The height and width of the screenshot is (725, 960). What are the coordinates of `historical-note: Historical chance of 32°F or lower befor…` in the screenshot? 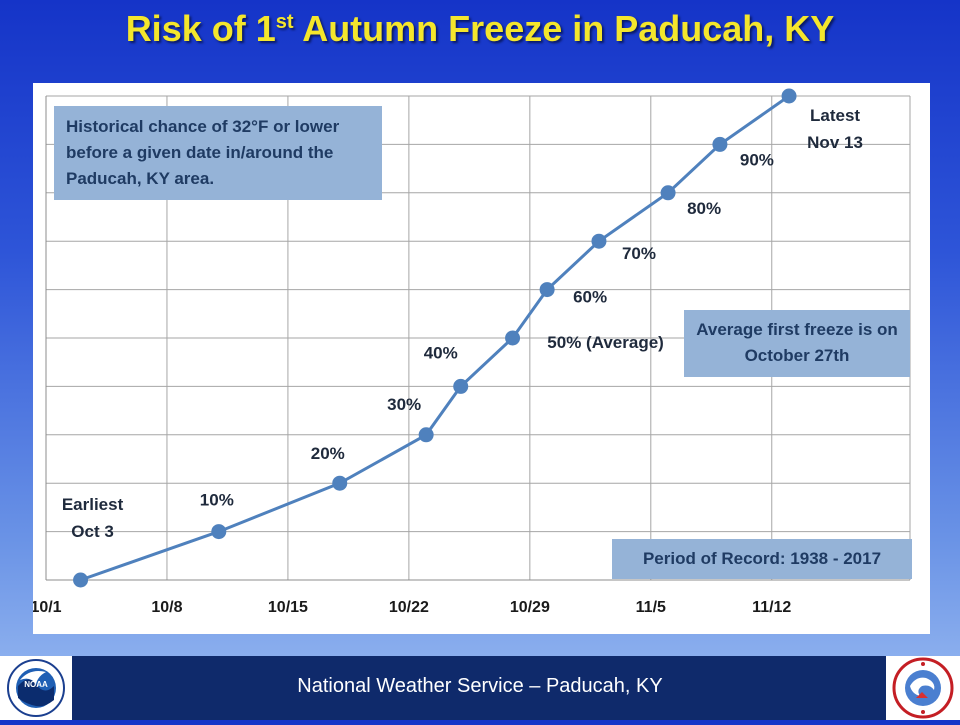 It's located at (218, 153).